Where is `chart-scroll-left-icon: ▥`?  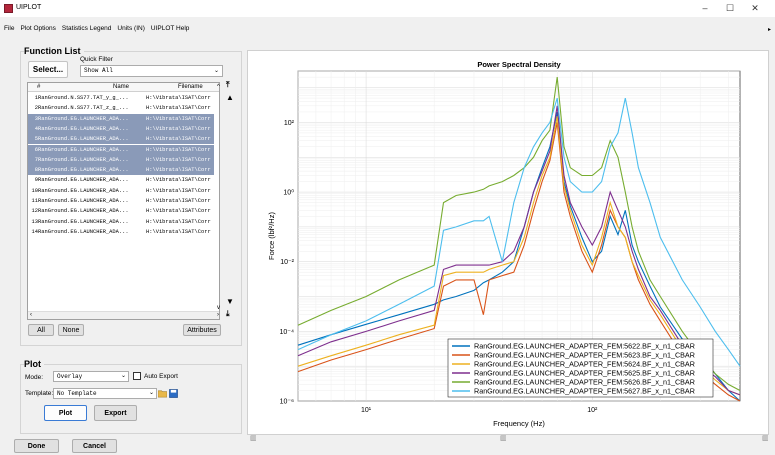
chart-scroll-left-icon: ▥ is located at coordinates (253, 438).